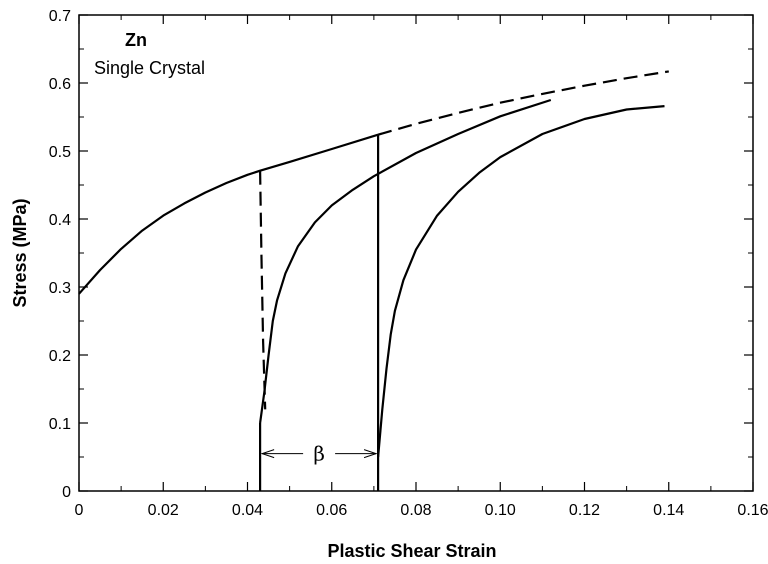 This screenshot has width=768, height=564. What do you see at coordinates (331, 510) in the screenshot?
I see `x-tick-label: 0.06` at bounding box center [331, 510].